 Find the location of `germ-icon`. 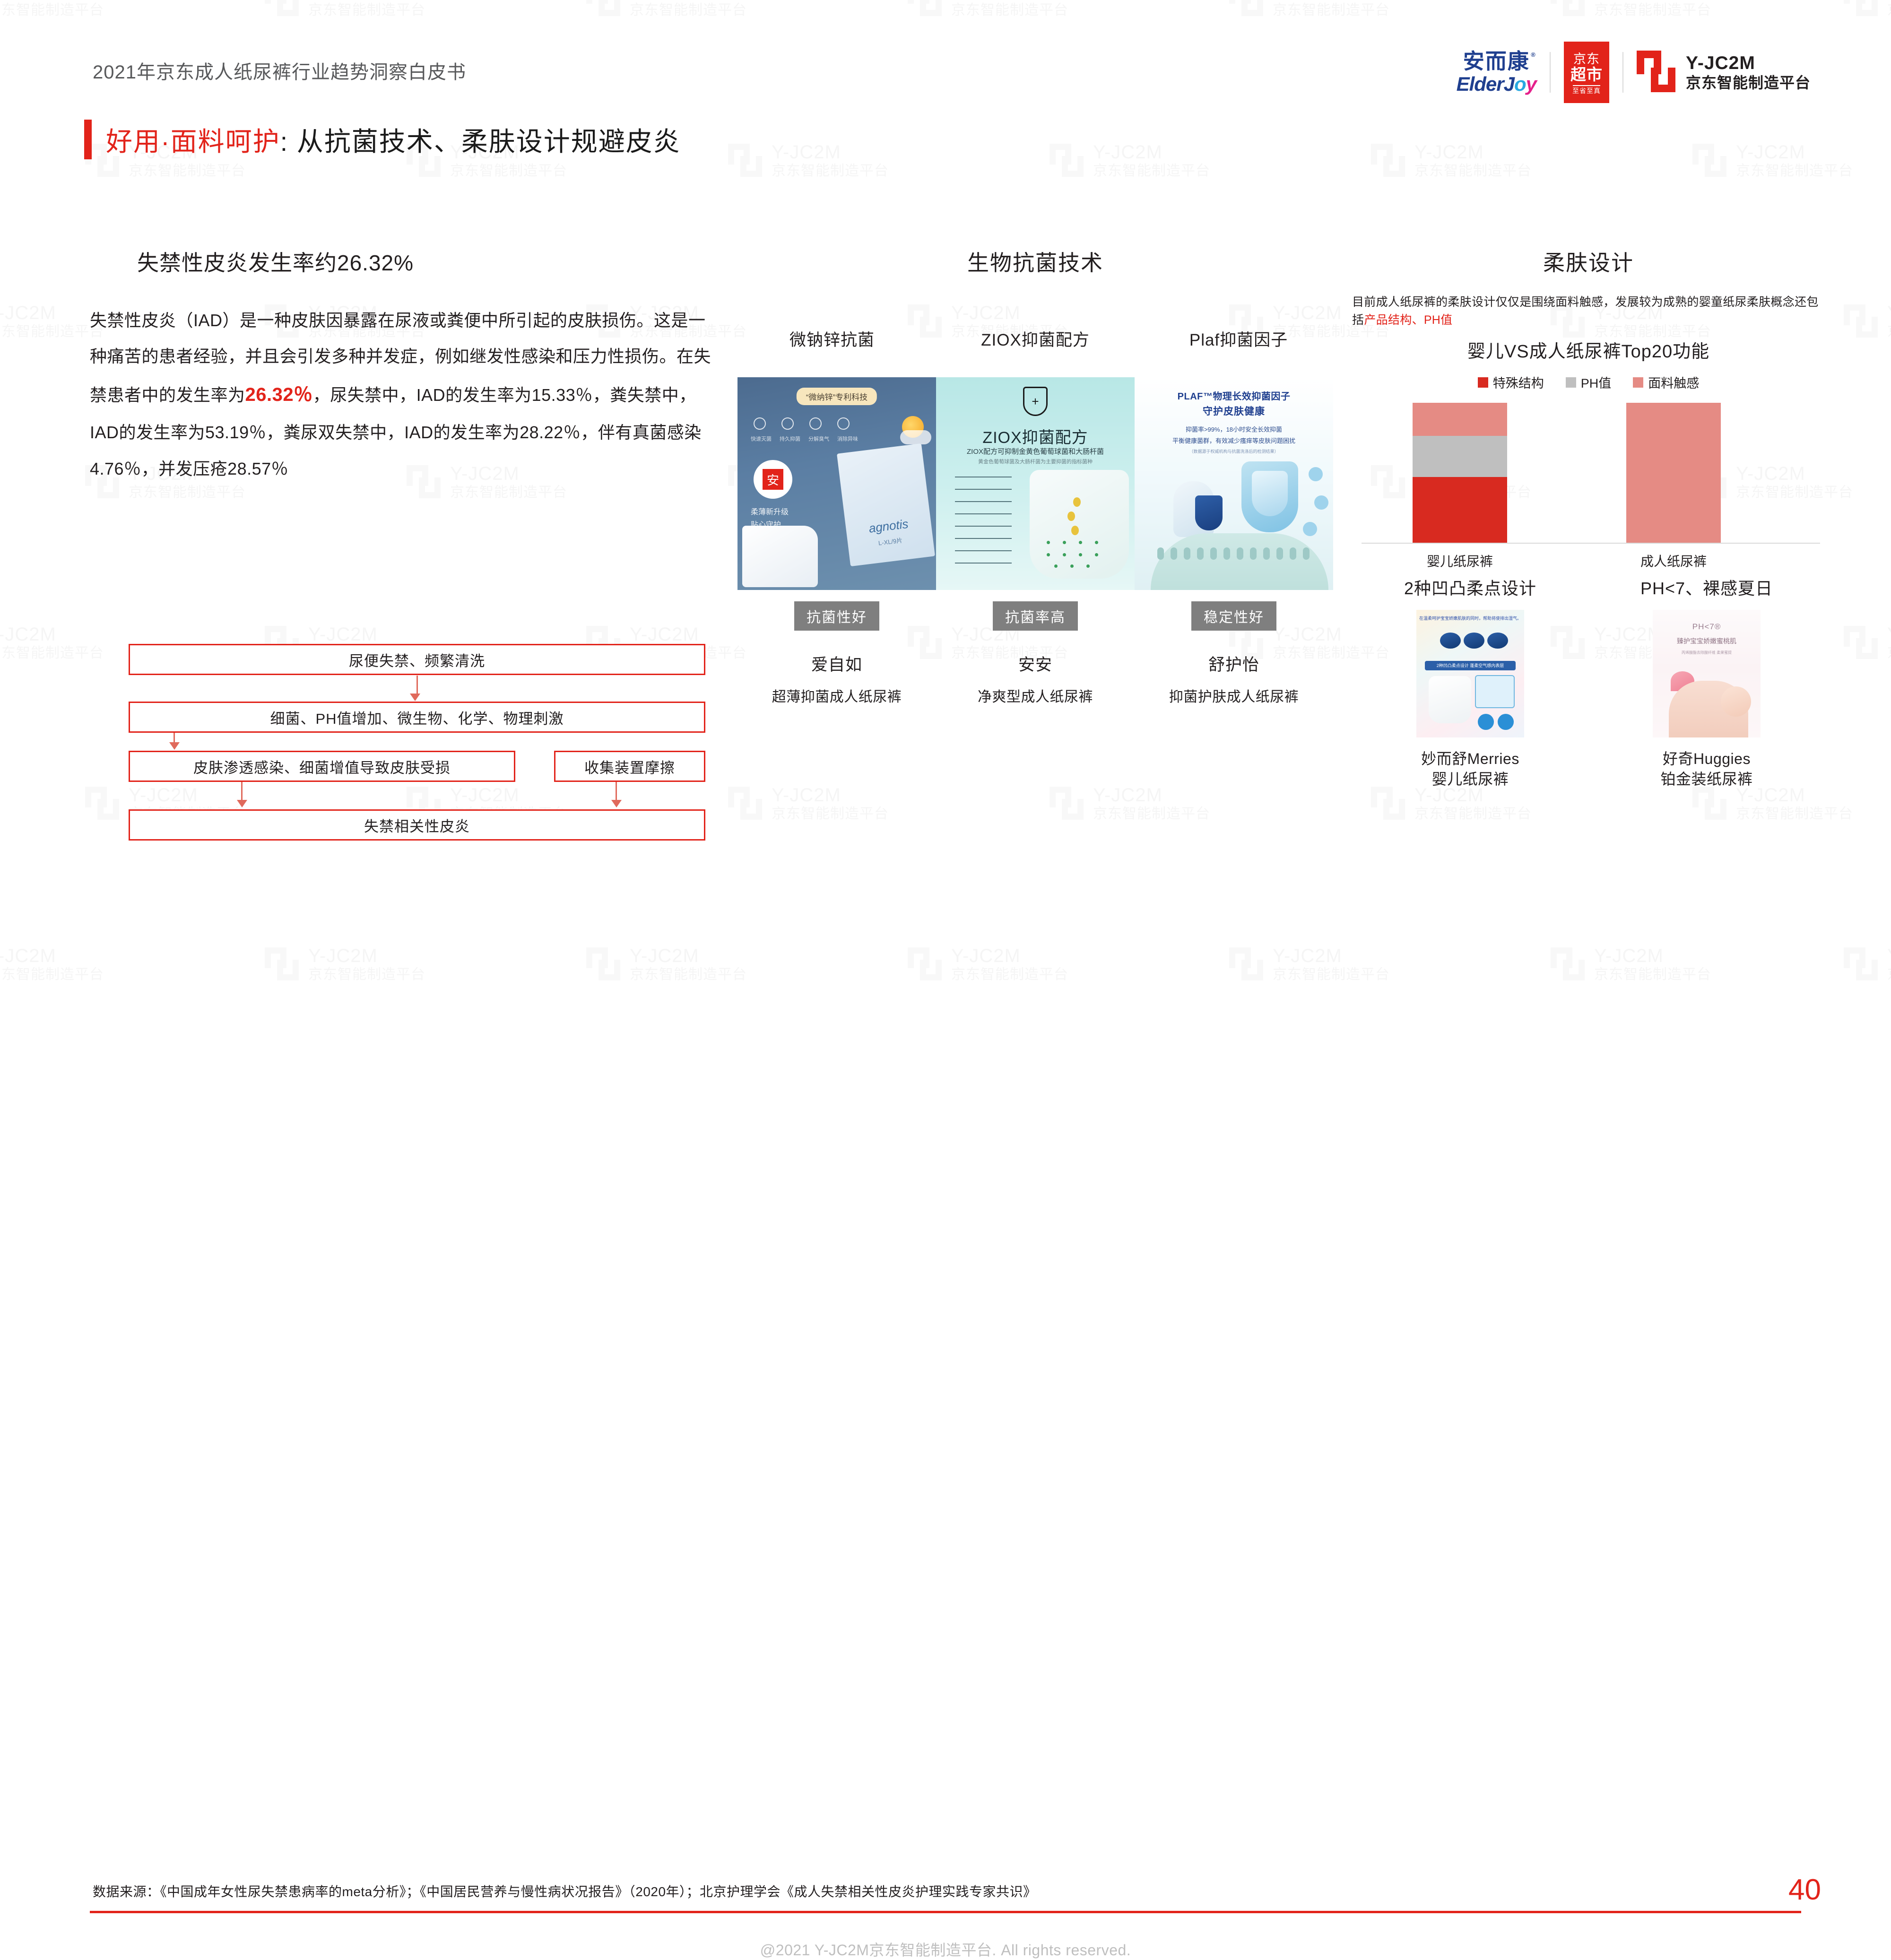

germ-icon is located at coordinates (760, 424).